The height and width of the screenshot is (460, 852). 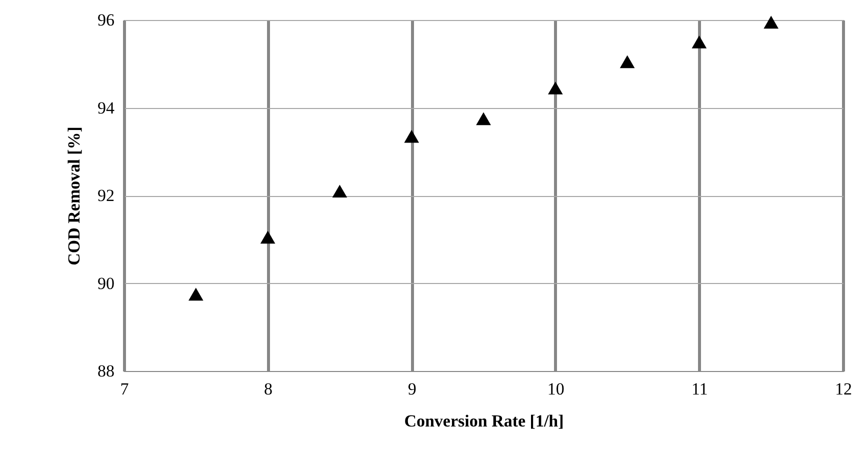 I want to click on y-tick-label: 94, so click(x=106, y=108).